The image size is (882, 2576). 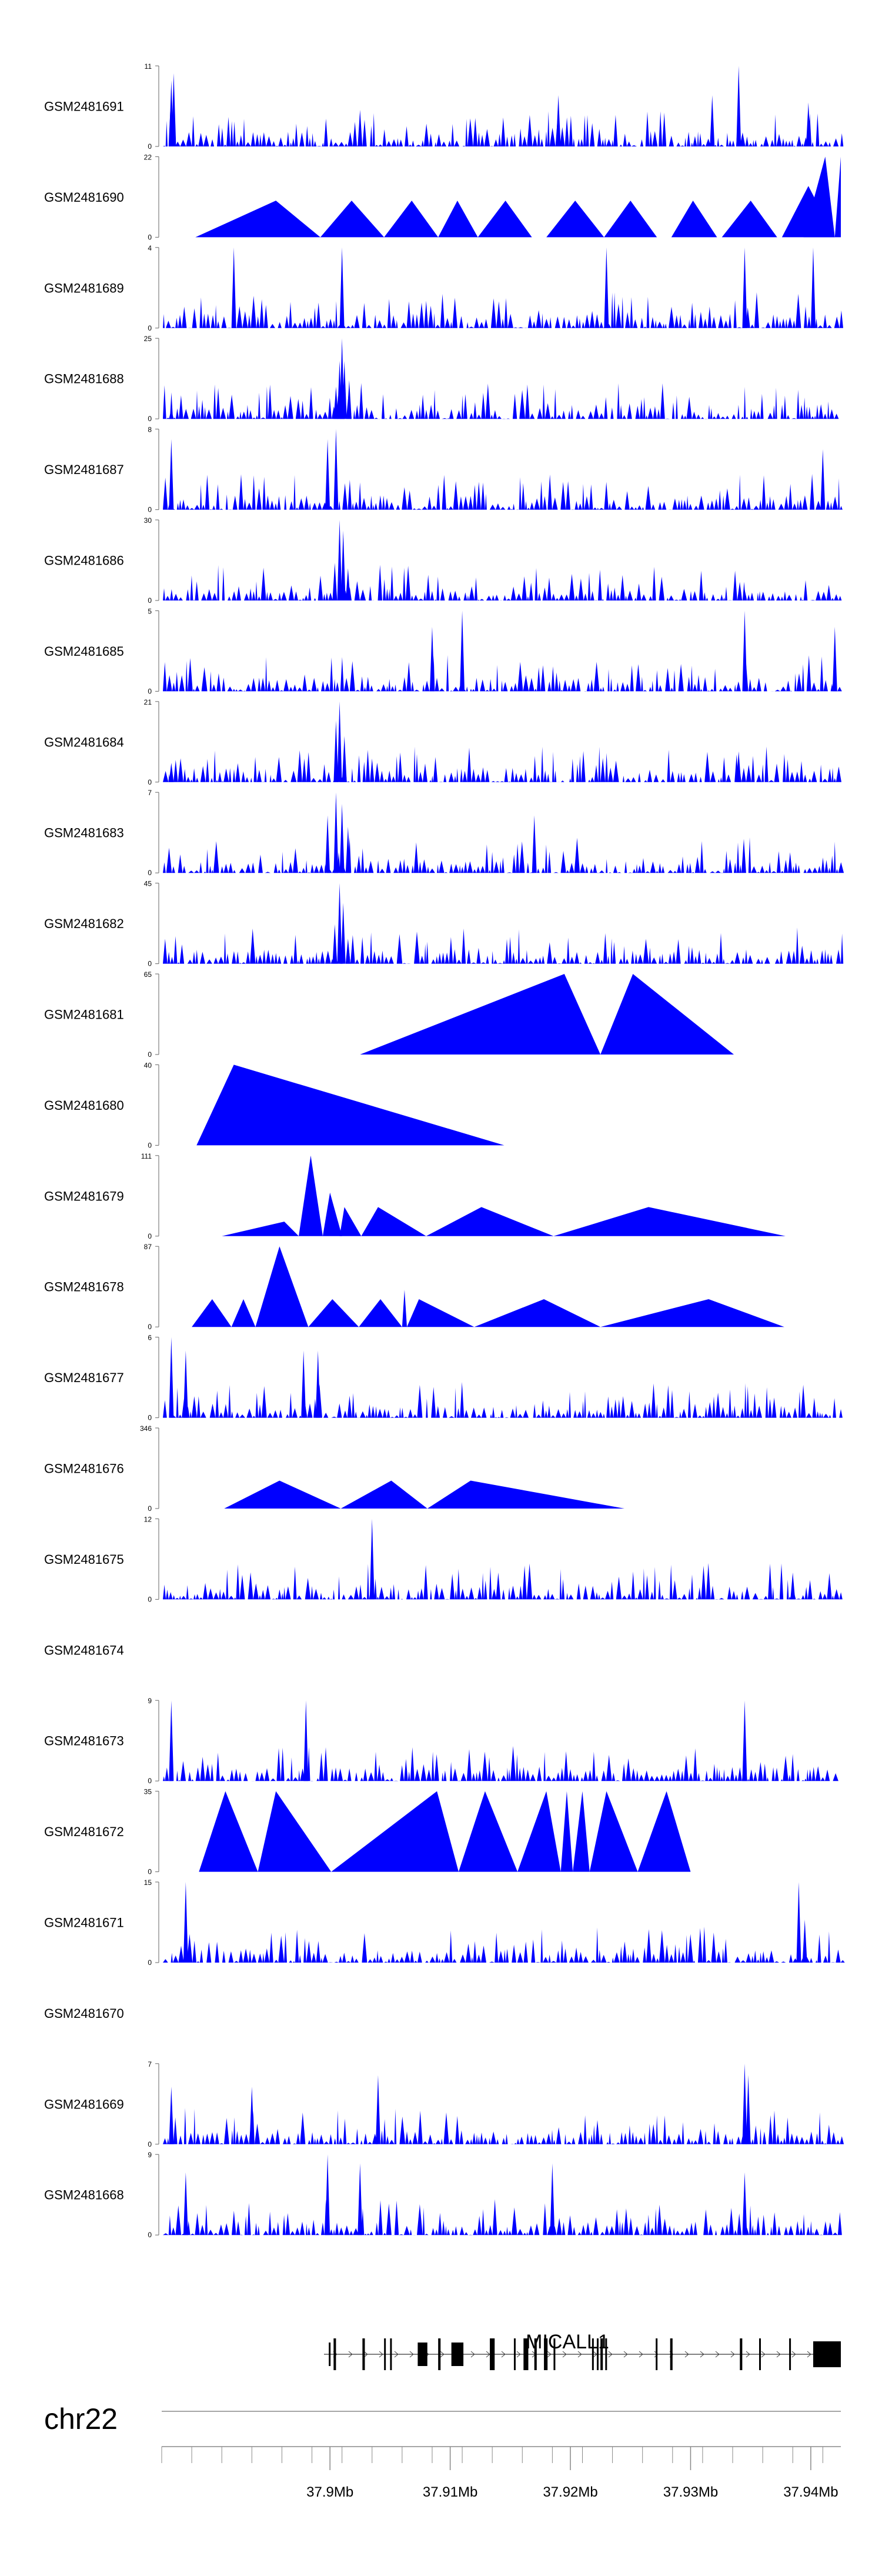 What do you see at coordinates (84, 1559) in the screenshot?
I see `track-label: GSM2481675` at bounding box center [84, 1559].